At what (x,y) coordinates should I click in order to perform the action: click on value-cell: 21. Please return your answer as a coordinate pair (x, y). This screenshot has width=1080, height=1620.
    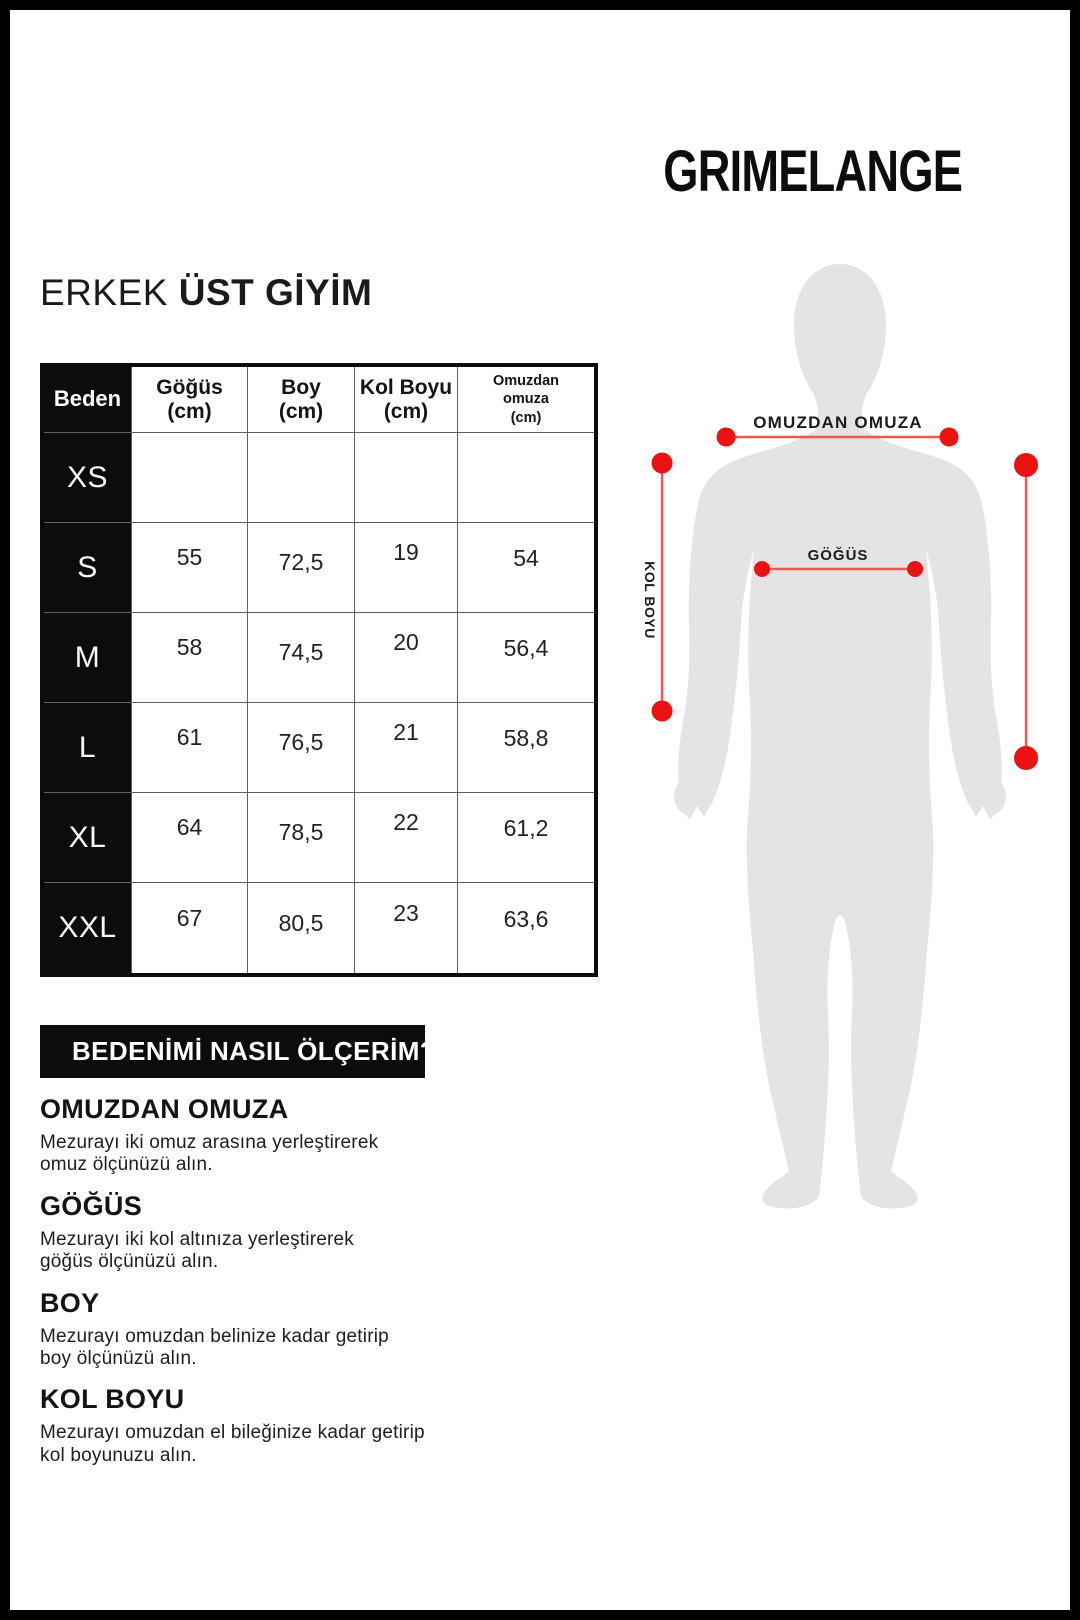
    Looking at the image, I should click on (406, 748).